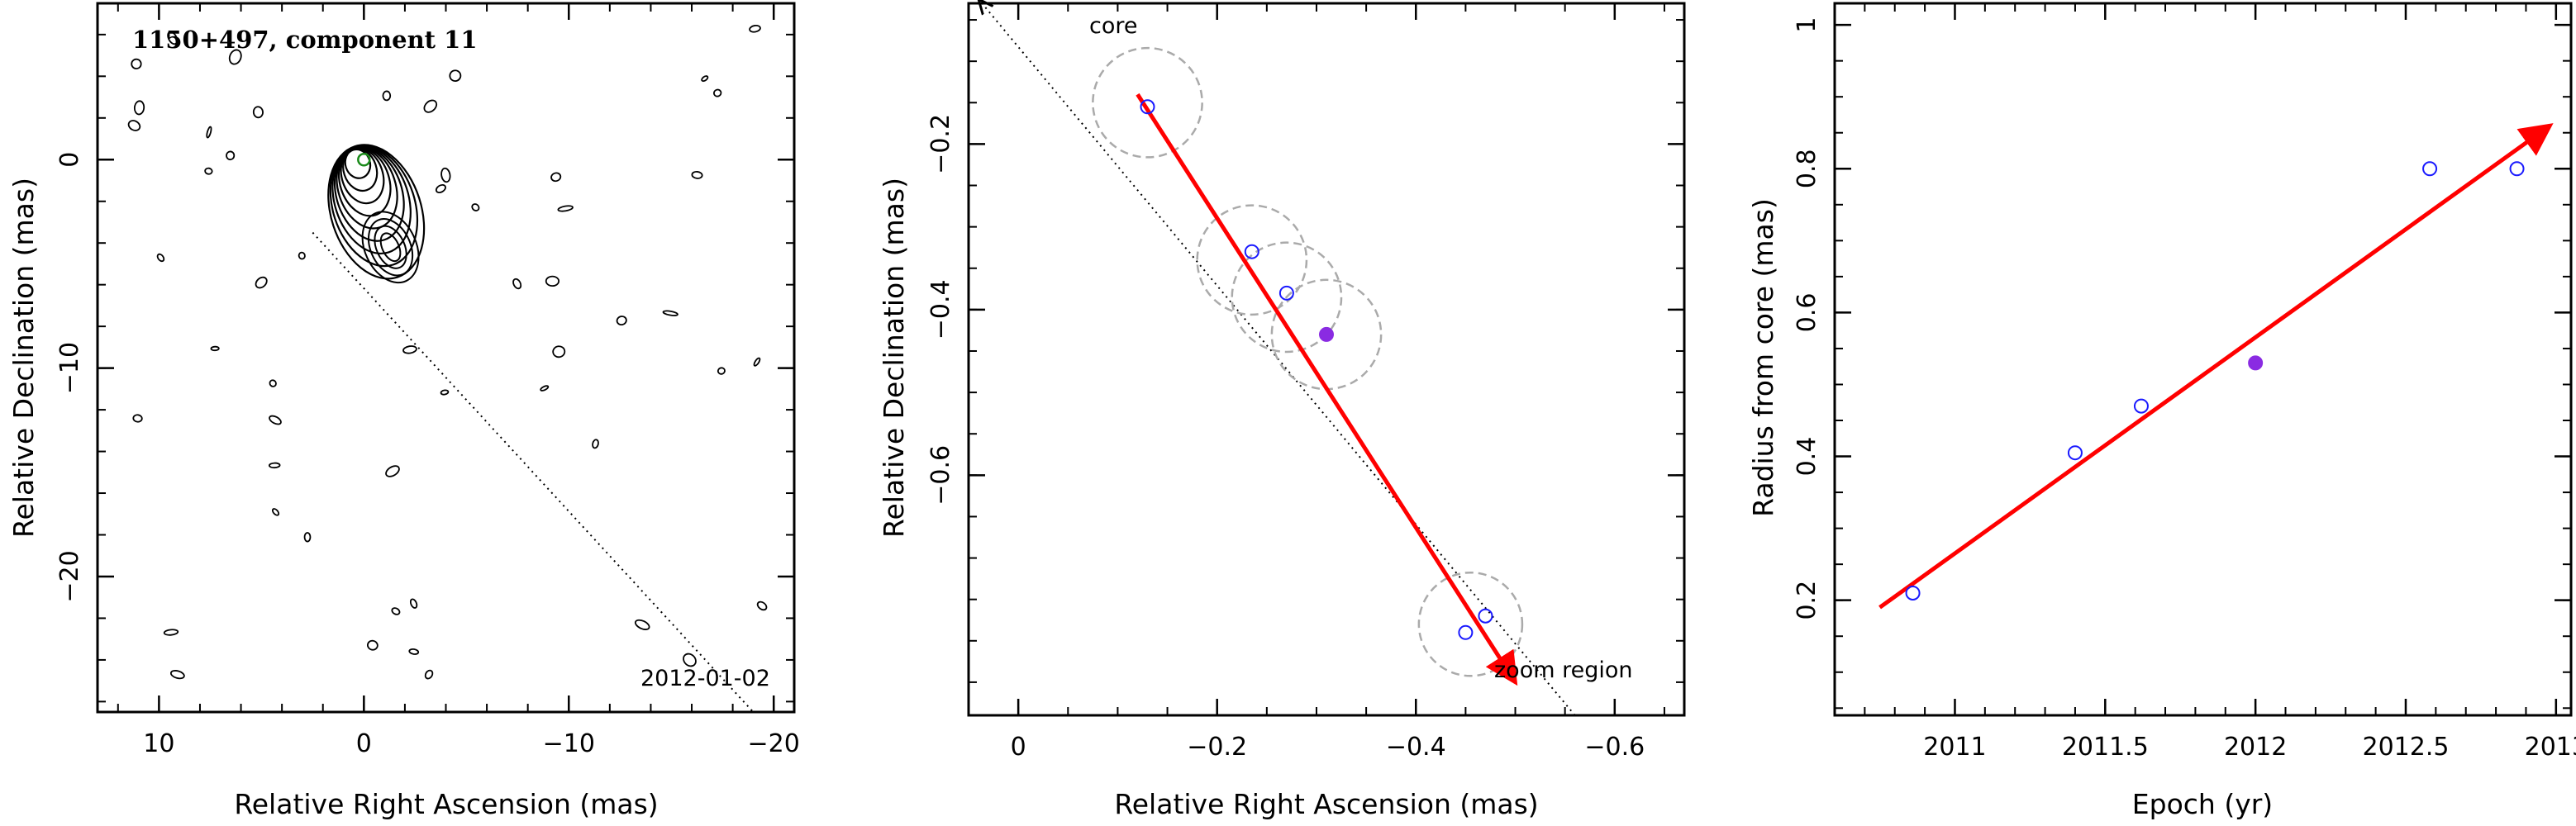 The width and height of the screenshot is (2576, 826). What do you see at coordinates (1807, 313) in the screenshot?
I see `y-tick-label: 0.6` at bounding box center [1807, 313].